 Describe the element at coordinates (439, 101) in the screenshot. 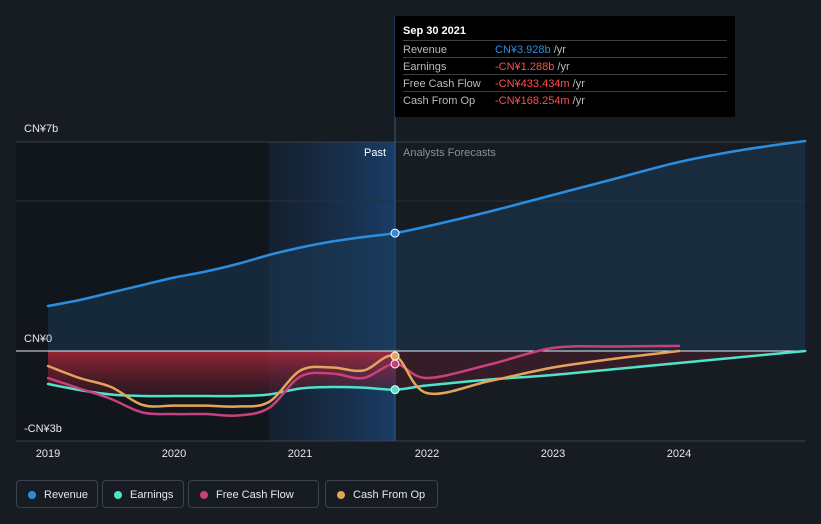

I see `tooltip-label: Cash From Op` at that location.